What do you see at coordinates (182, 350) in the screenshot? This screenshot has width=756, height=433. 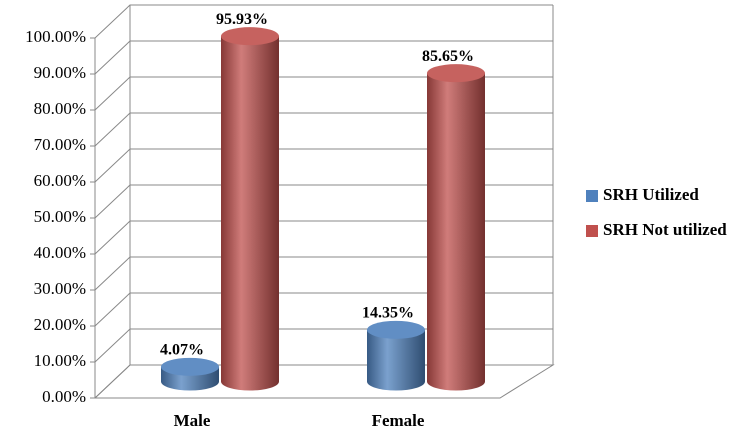 I see `data-label: 4.07%` at bounding box center [182, 350].